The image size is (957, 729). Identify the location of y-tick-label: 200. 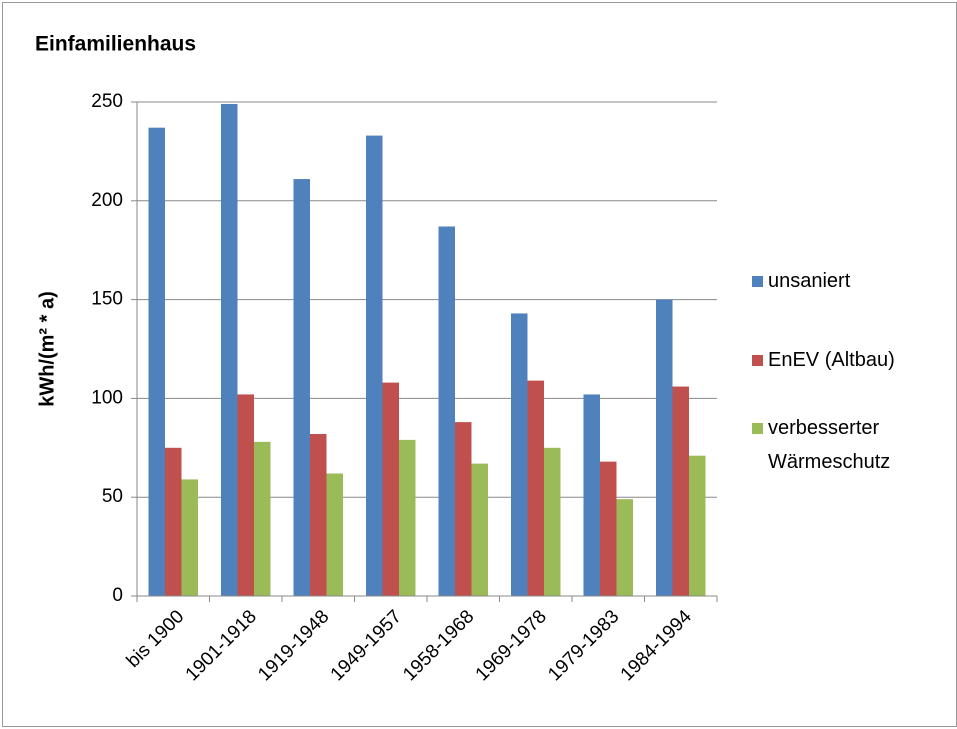
(107, 200).